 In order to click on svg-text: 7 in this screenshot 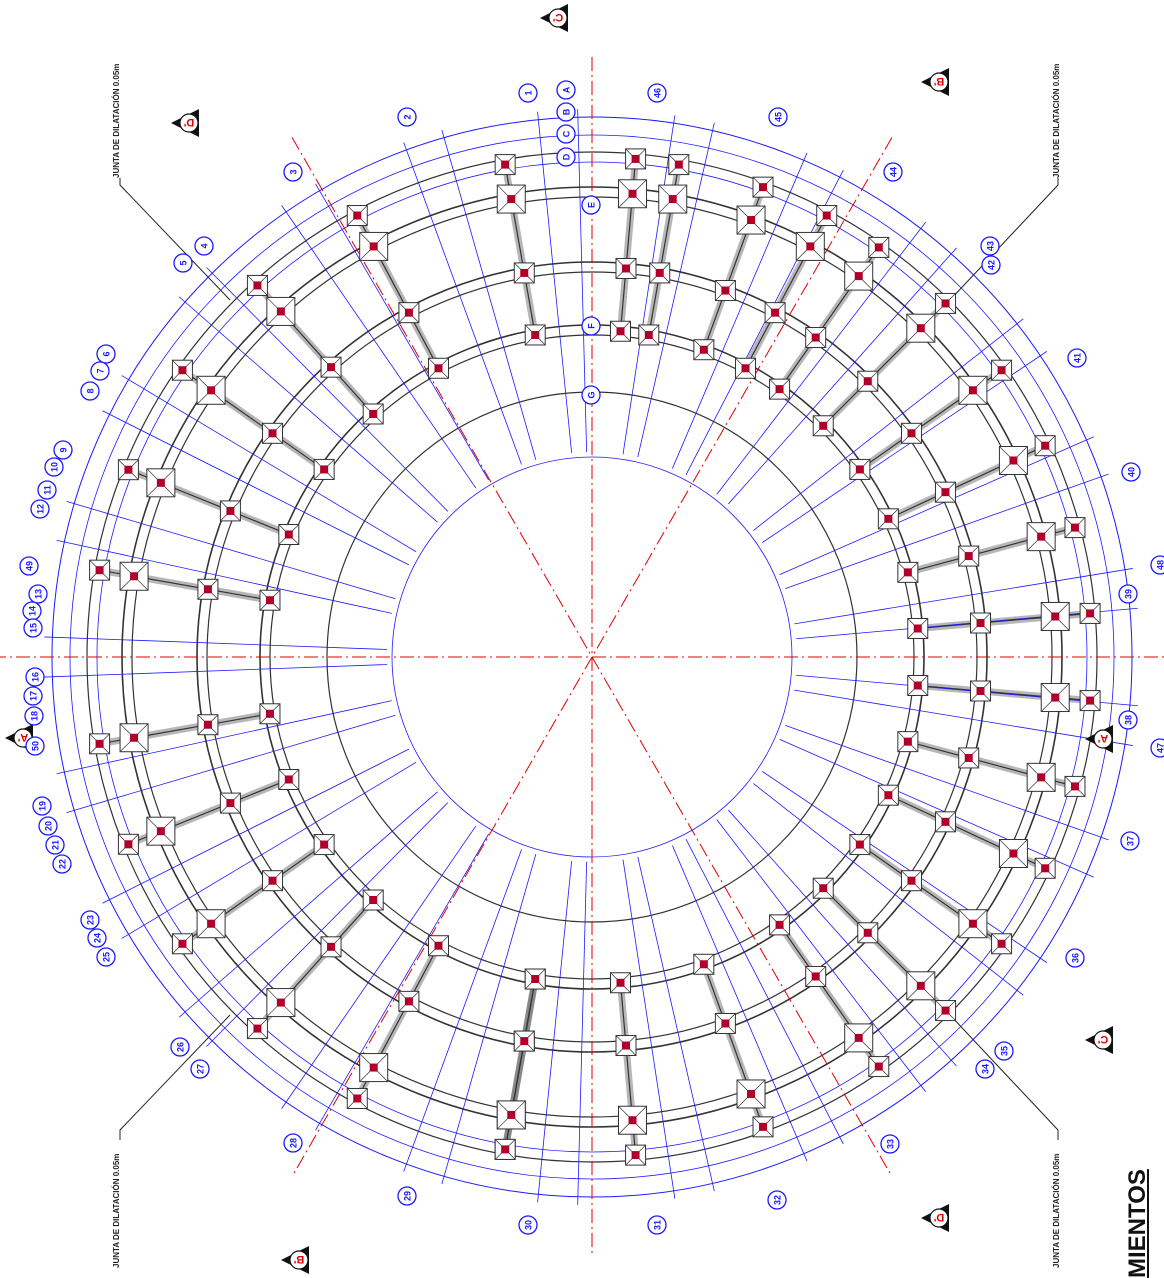, I will do `click(101, 370)`.